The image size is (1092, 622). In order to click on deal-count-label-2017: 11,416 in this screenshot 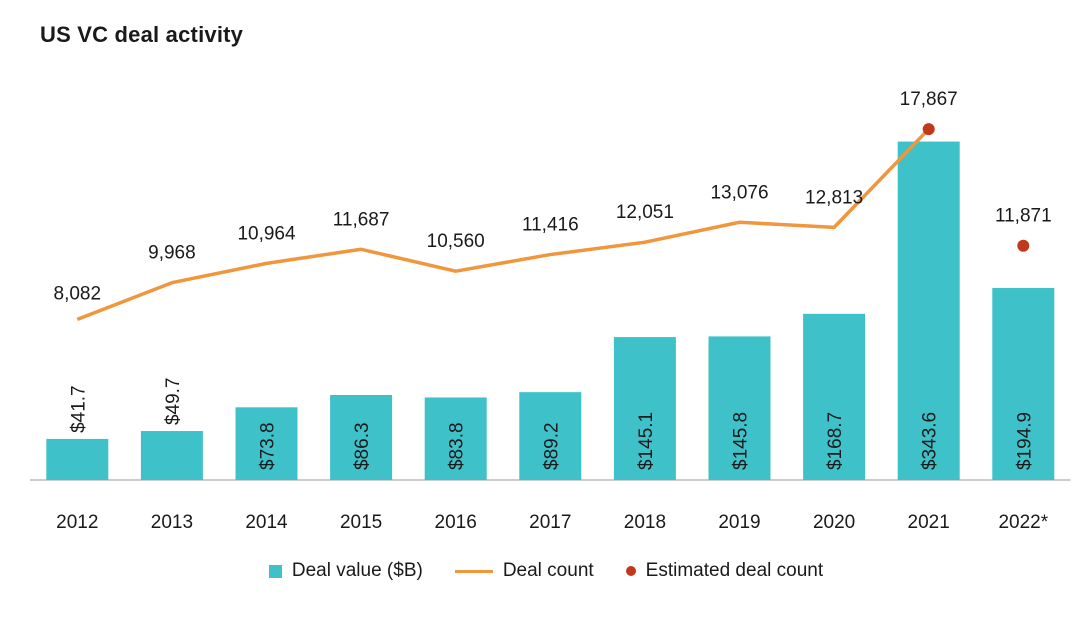, I will do `click(550, 225)`.